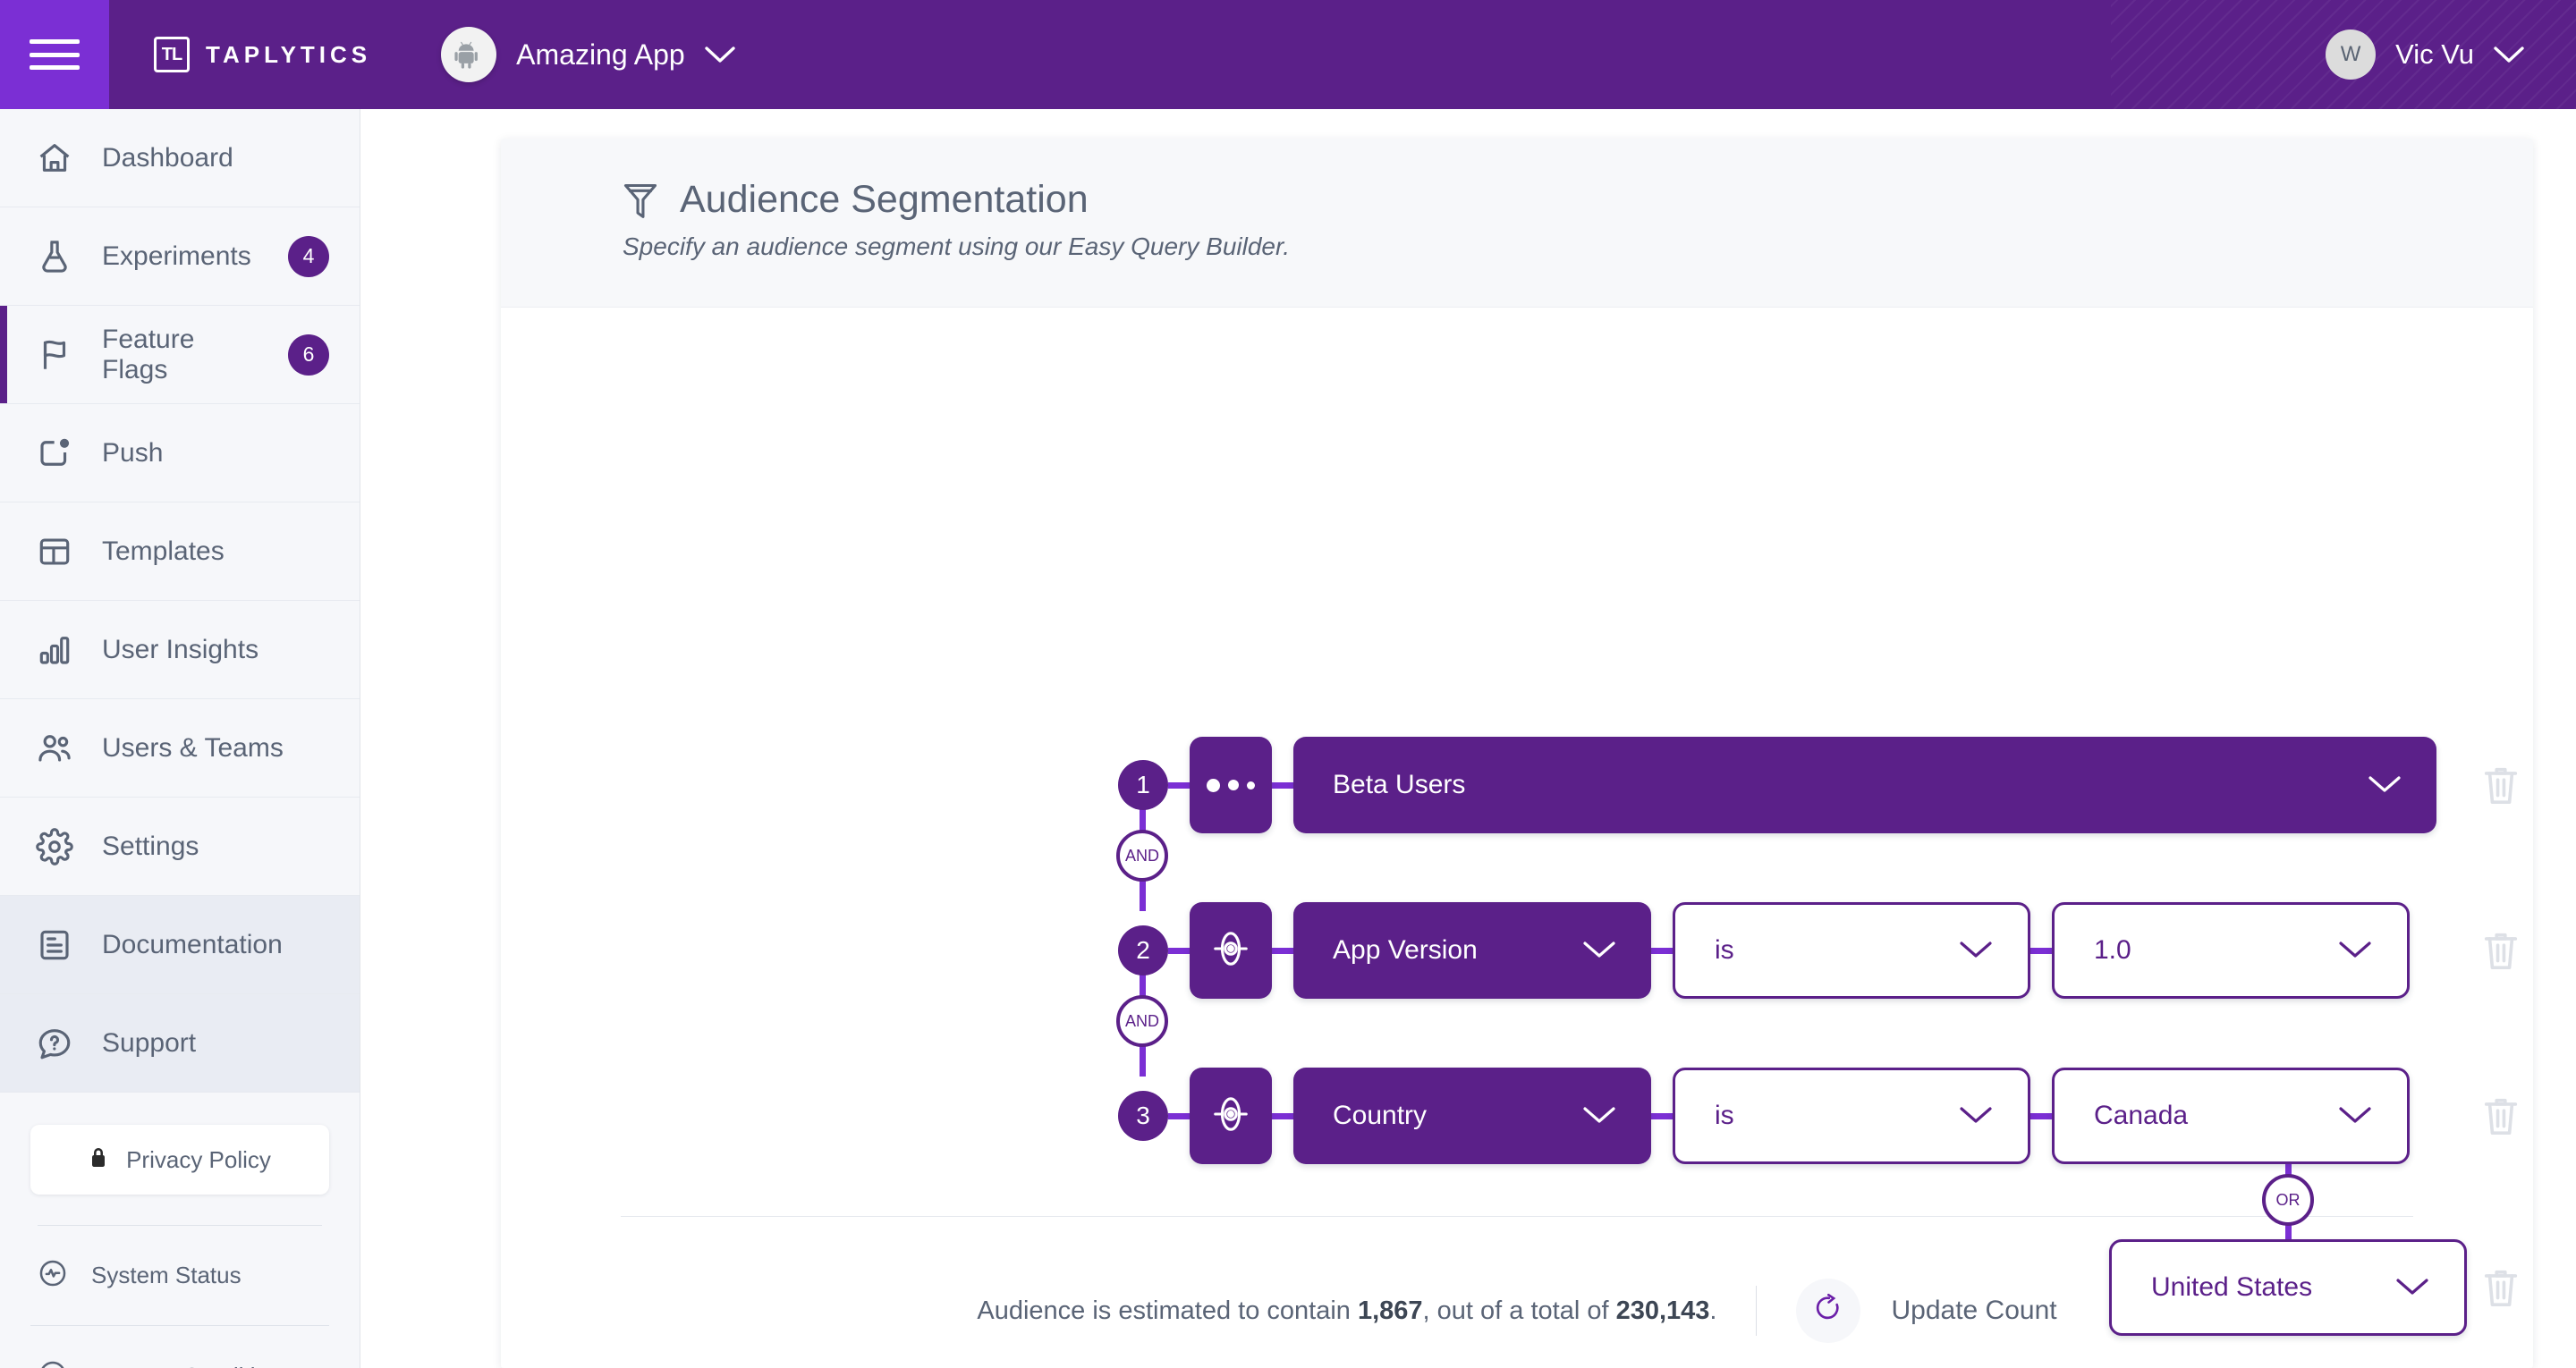 The image size is (2576, 1368). I want to click on field-select-app-version: App Version, so click(1472, 951).